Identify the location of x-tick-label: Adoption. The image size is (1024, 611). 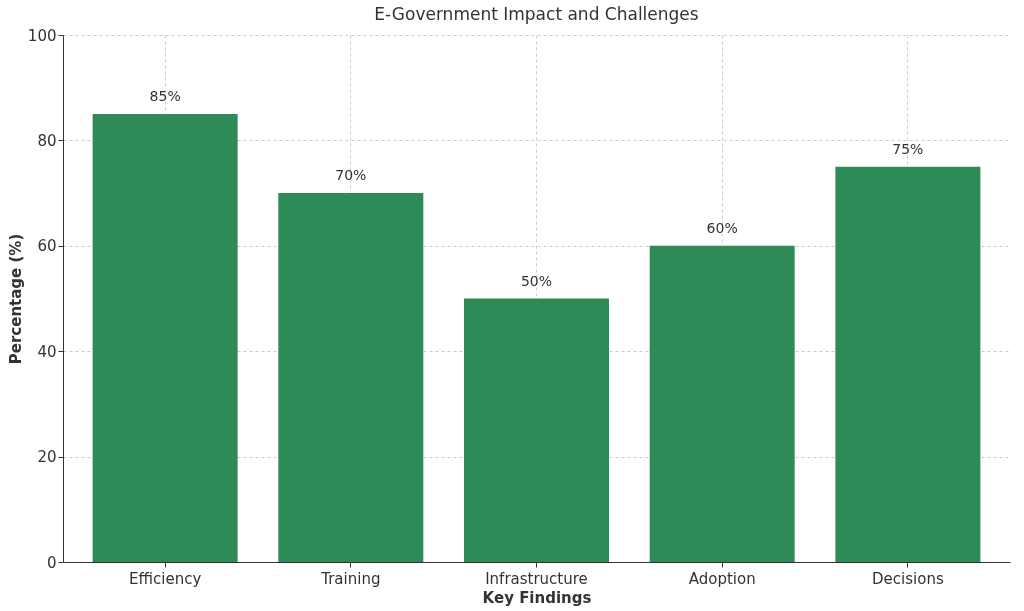
(722, 578).